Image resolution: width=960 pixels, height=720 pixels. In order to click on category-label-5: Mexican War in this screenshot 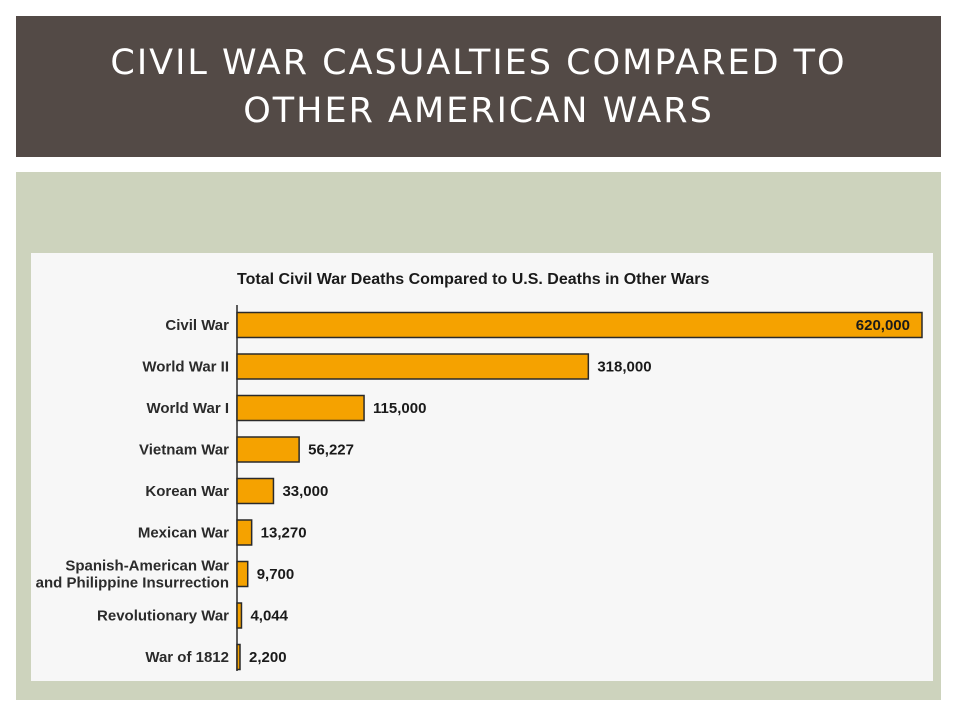, I will do `click(183, 533)`.